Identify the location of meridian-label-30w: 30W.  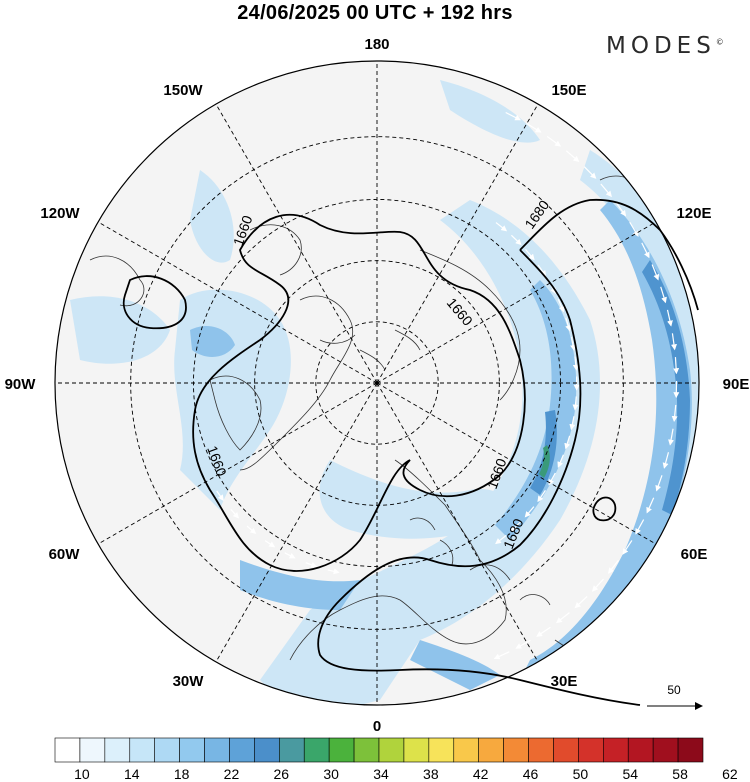
(189, 681).